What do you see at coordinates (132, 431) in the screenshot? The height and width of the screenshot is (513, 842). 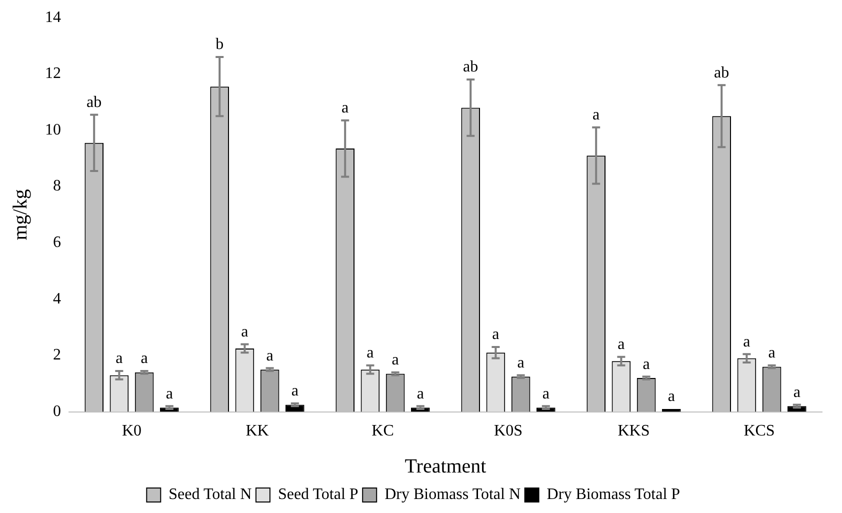 I see `x-tick-label: K0` at bounding box center [132, 431].